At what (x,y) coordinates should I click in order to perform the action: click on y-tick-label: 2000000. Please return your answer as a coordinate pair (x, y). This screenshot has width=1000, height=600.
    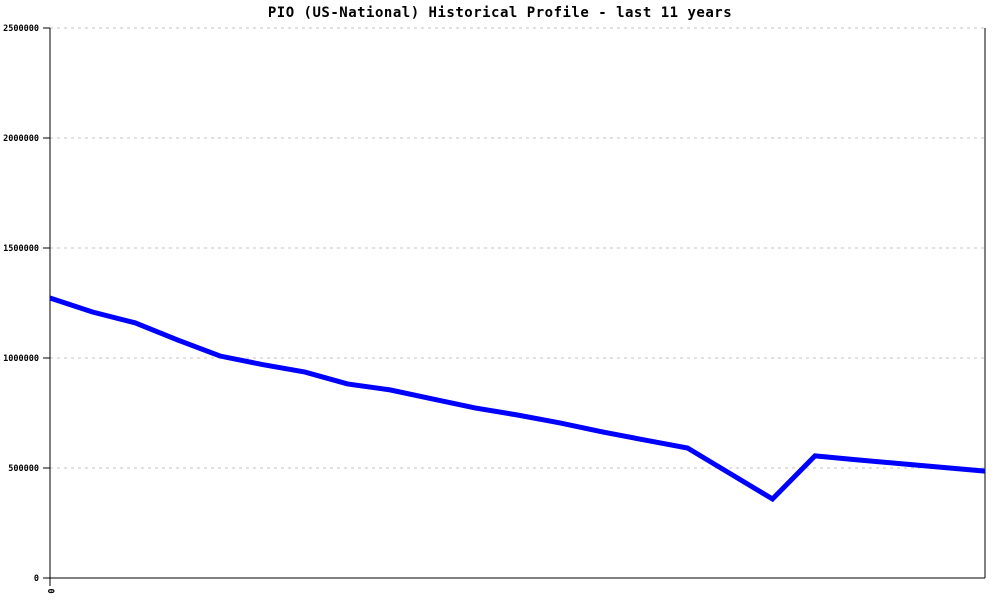
    Looking at the image, I should click on (21, 139).